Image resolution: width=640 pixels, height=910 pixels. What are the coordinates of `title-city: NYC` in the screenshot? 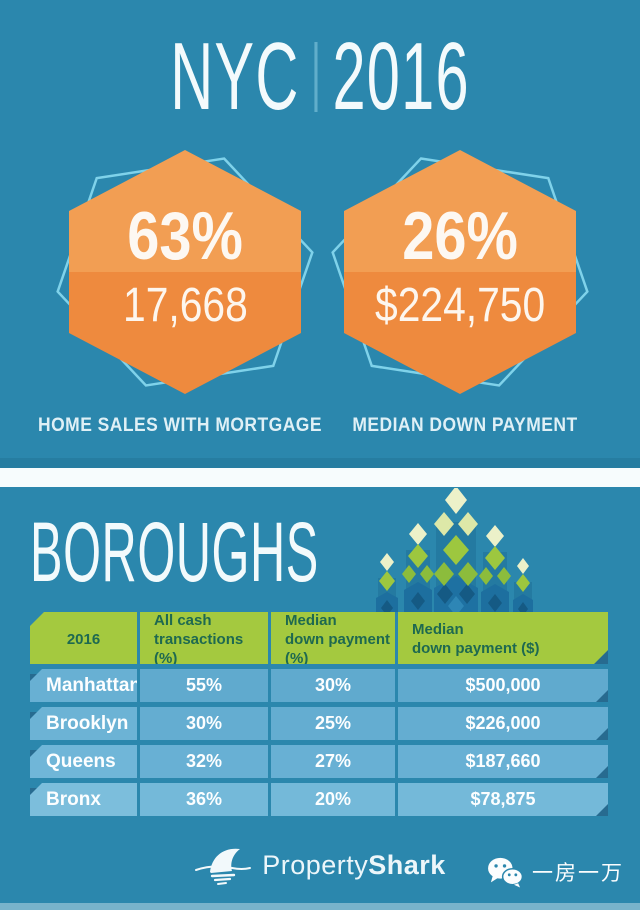 It's located at (235, 76).